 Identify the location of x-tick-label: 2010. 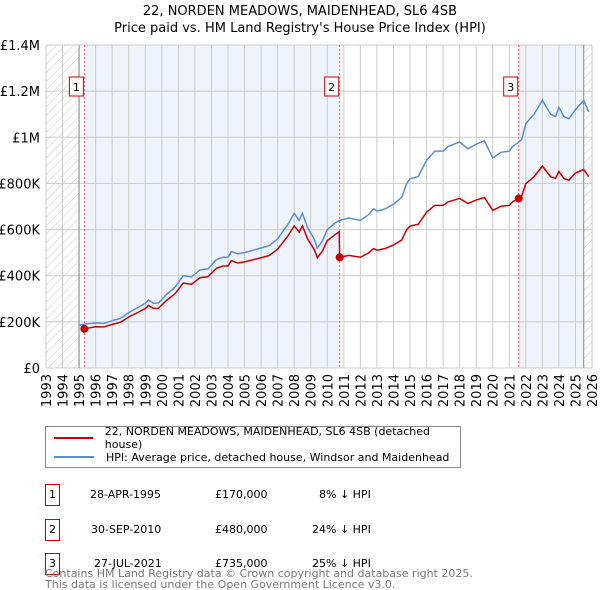
(328, 390).